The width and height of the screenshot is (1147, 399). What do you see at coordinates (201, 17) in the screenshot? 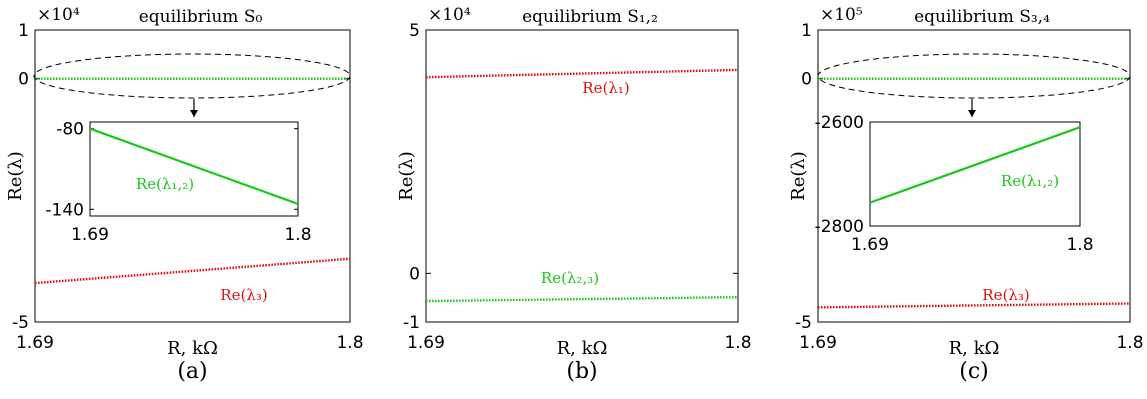
I see `chart-title: equilibrium S₀` at bounding box center [201, 17].